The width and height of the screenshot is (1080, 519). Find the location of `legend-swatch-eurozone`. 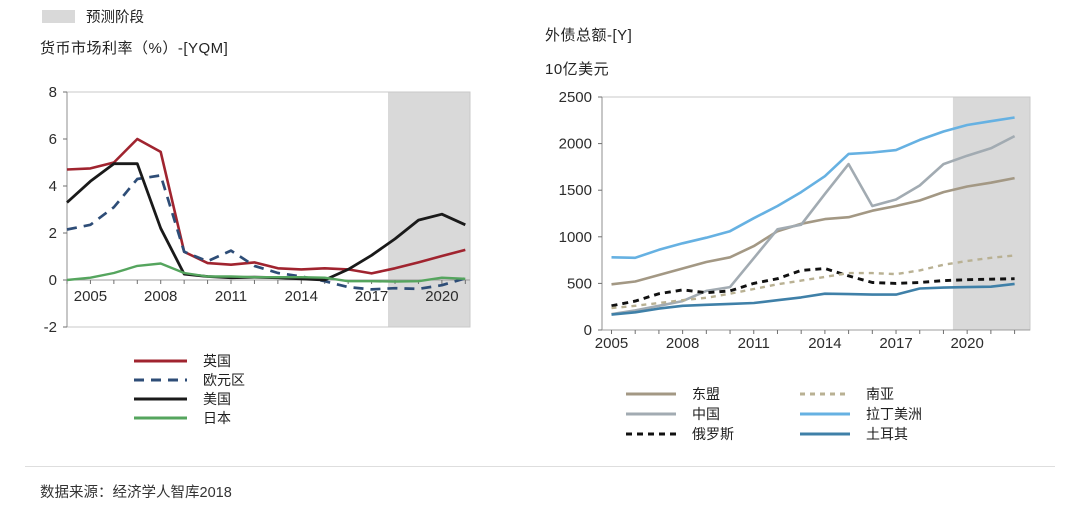

legend-swatch-eurozone is located at coordinates (160, 379).